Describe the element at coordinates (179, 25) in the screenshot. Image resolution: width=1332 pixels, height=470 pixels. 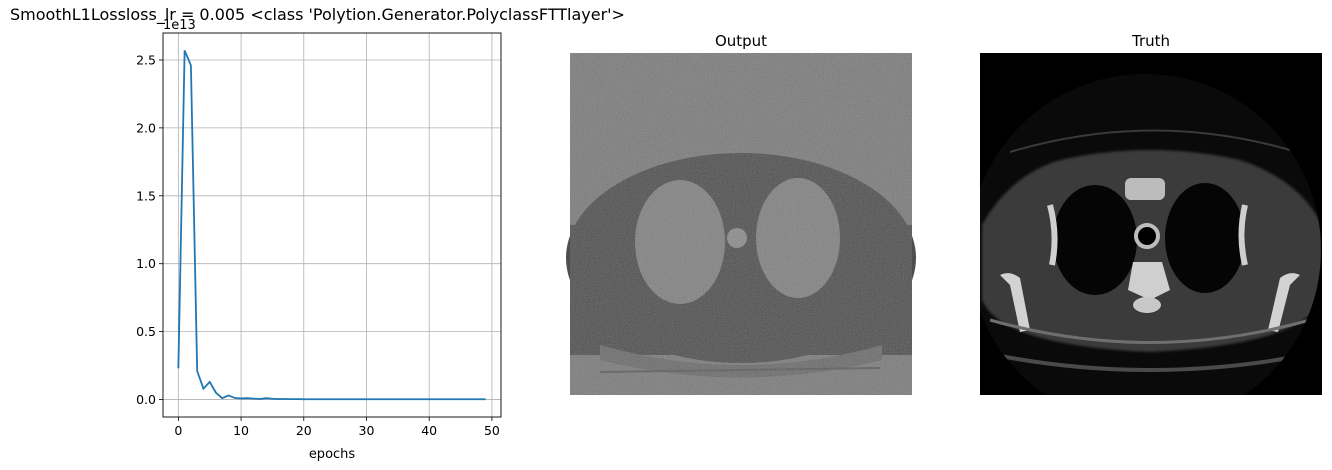
I see `y-offset-label: 1e13` at that location.